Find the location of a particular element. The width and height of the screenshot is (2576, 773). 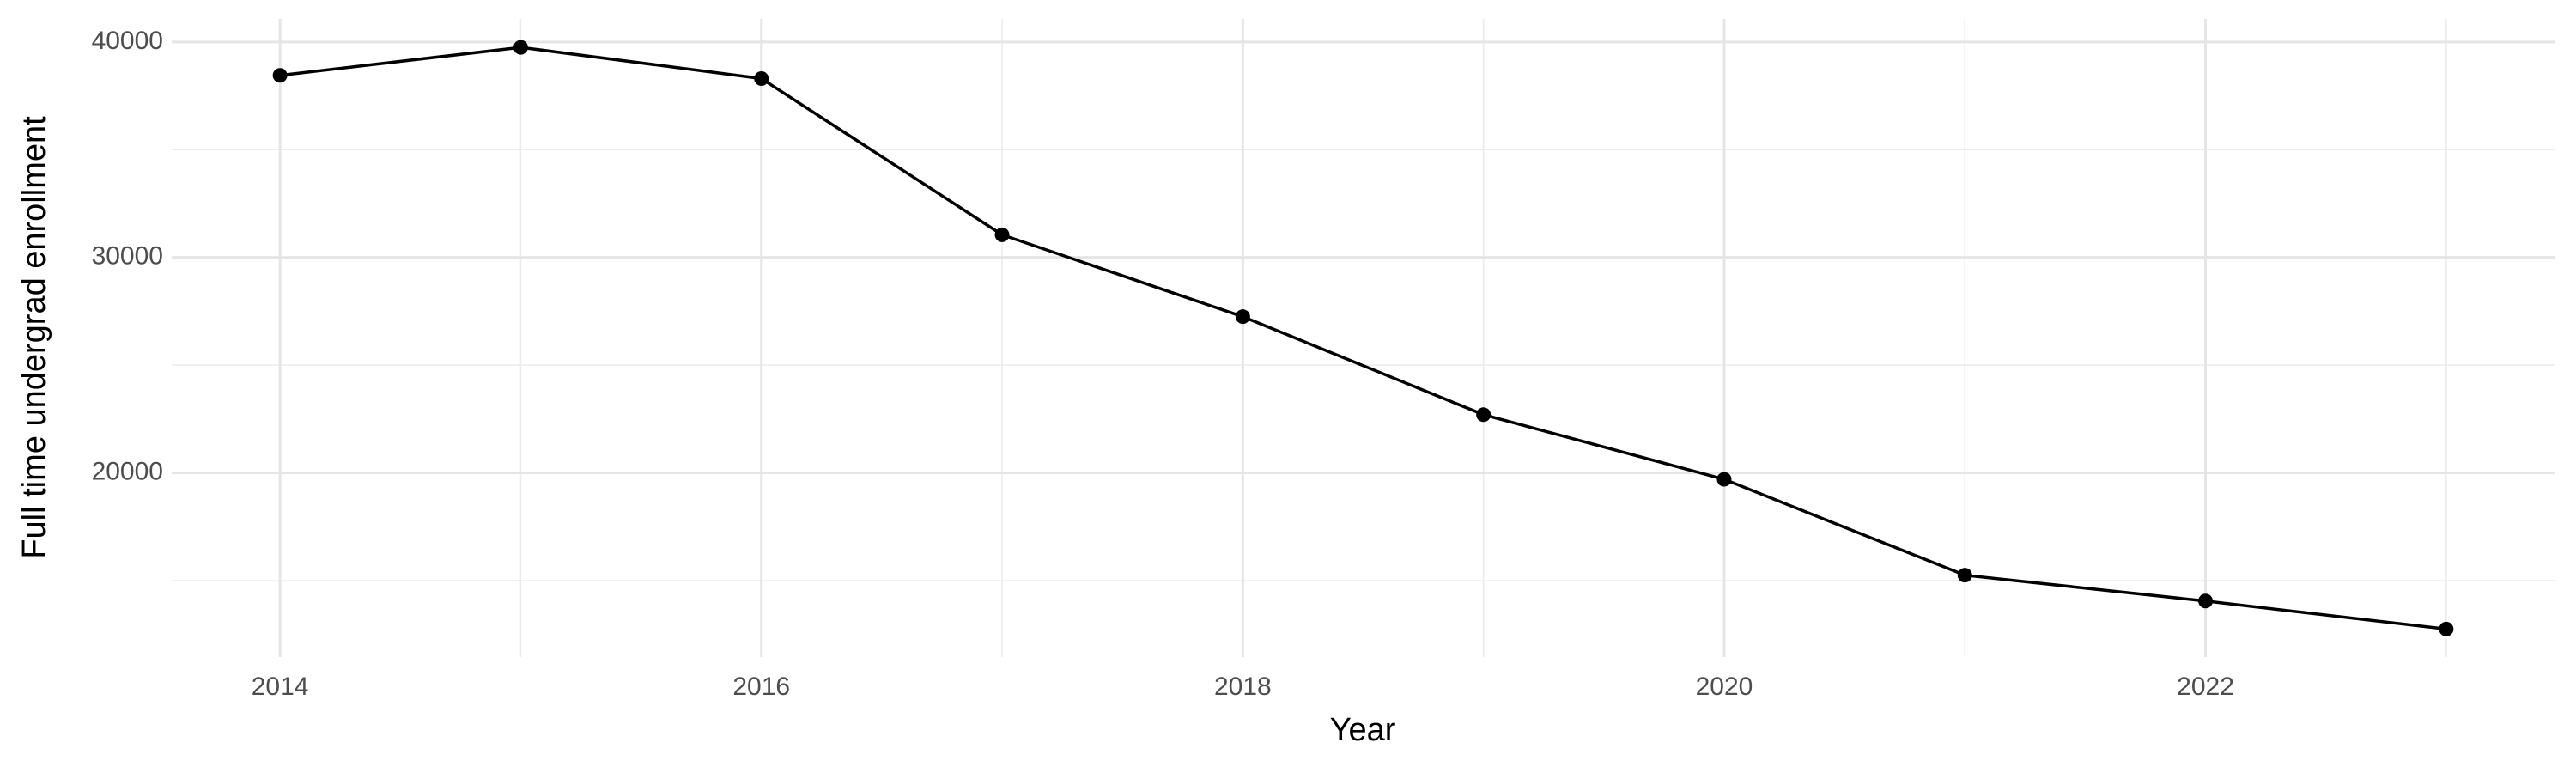

x-tick-label: 2022 is located at coordinates (2206, 687).